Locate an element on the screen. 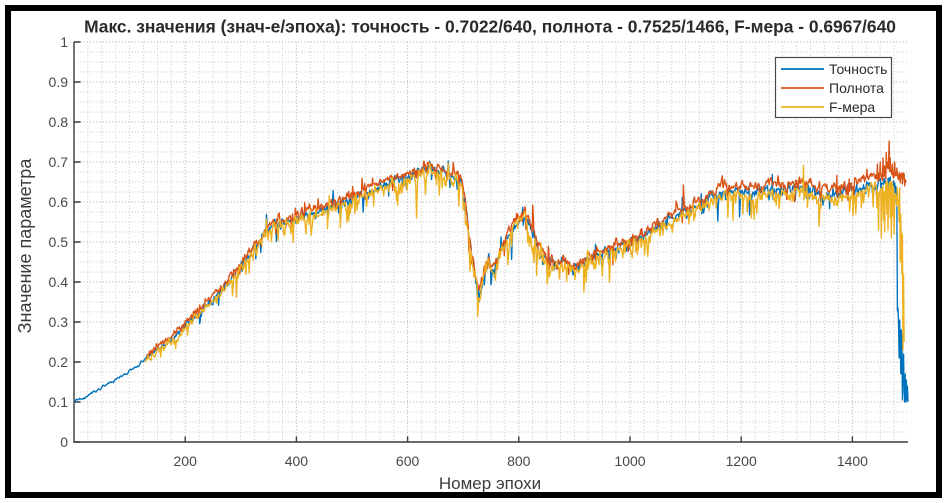  svg-text: 0.6 is located at coordinates (59, 202).